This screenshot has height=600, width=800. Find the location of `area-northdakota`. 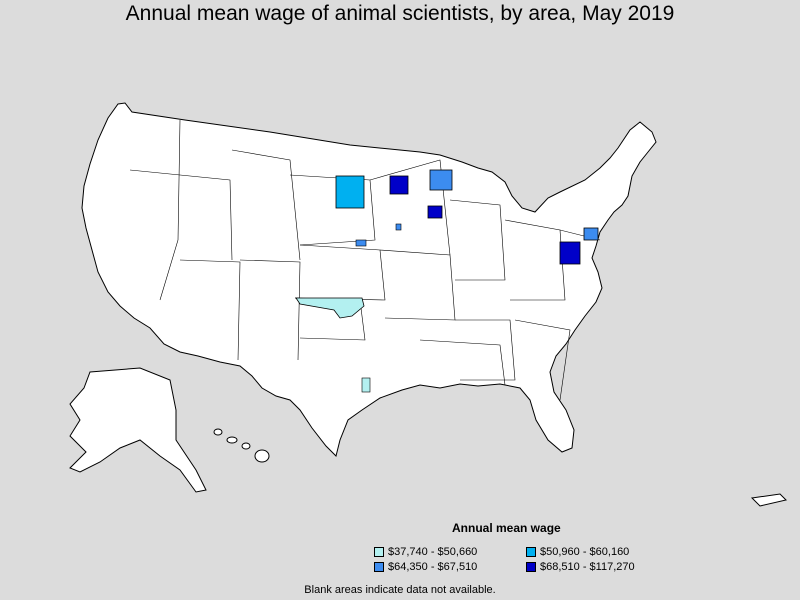

area-northdakota is located at coordinates (350, 192).